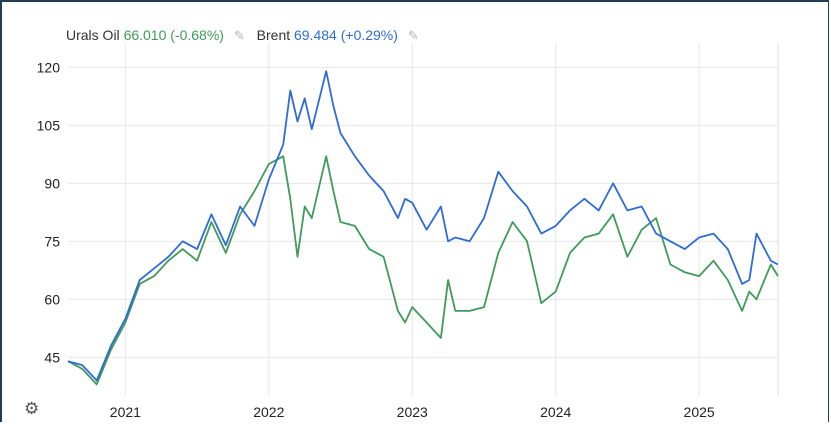 Image resolution: width=831 pixels, height=424 pixels. I want to click on legend-brent-value: 69.484 (+0.29%), so click(346, 35).